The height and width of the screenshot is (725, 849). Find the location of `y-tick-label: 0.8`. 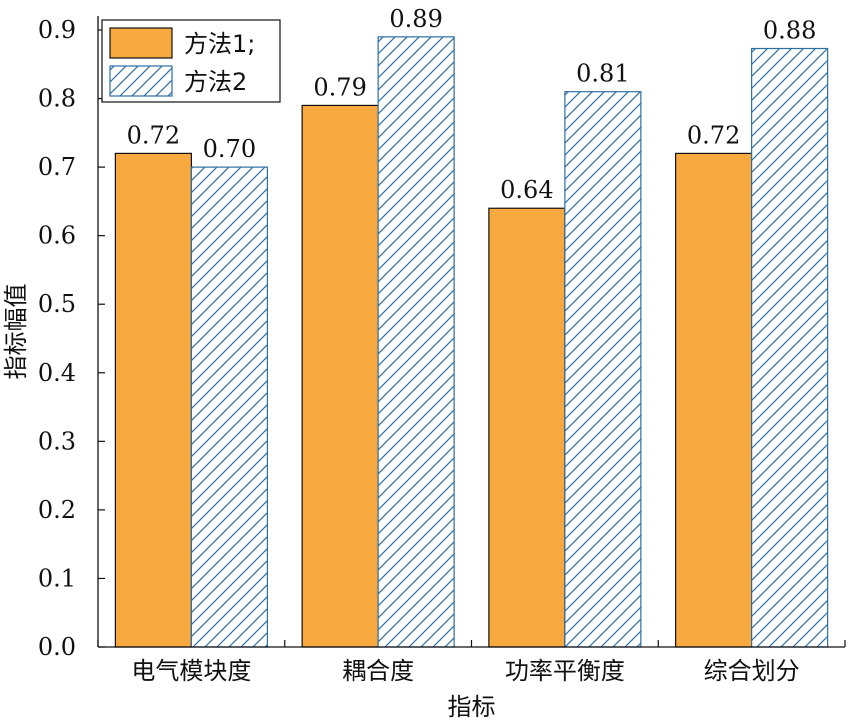

y-tick-label: 0.8 is located at coordinates (57, 99).